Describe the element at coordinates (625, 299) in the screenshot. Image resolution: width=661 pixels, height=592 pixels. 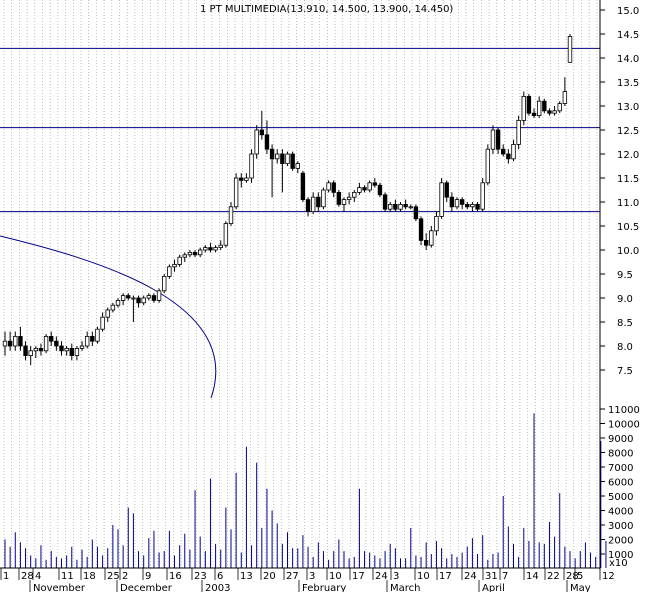
I see `price-tick-label: 9.0` at that location.